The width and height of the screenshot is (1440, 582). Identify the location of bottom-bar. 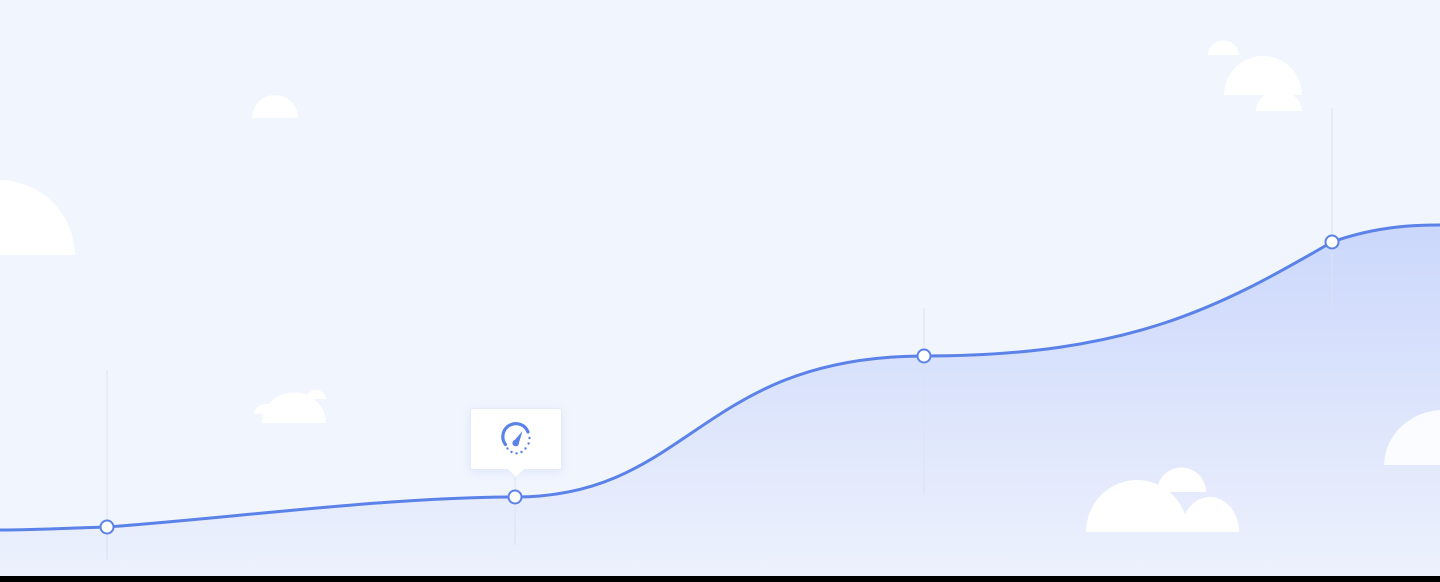
(720, 579).